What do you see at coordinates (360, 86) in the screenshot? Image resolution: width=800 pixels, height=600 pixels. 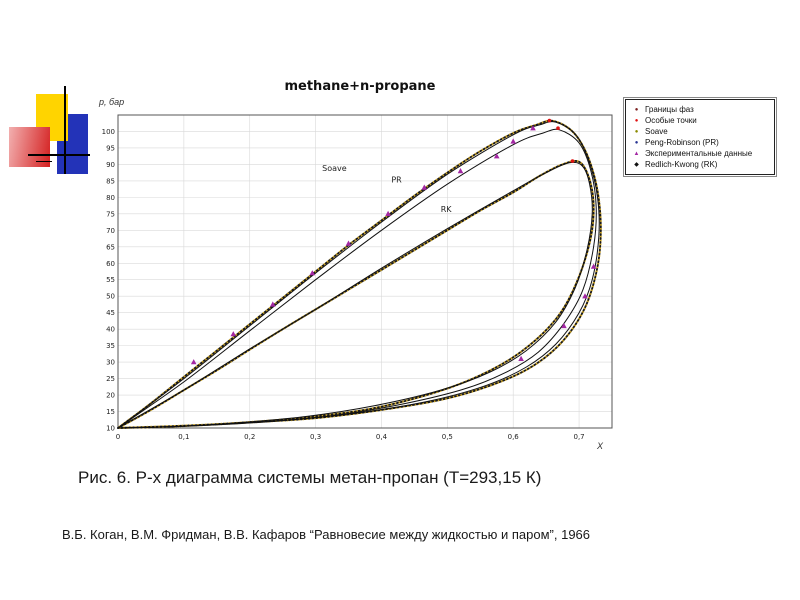 I see `chart-title: methane+n-propane` at bounding box center [360, 86].